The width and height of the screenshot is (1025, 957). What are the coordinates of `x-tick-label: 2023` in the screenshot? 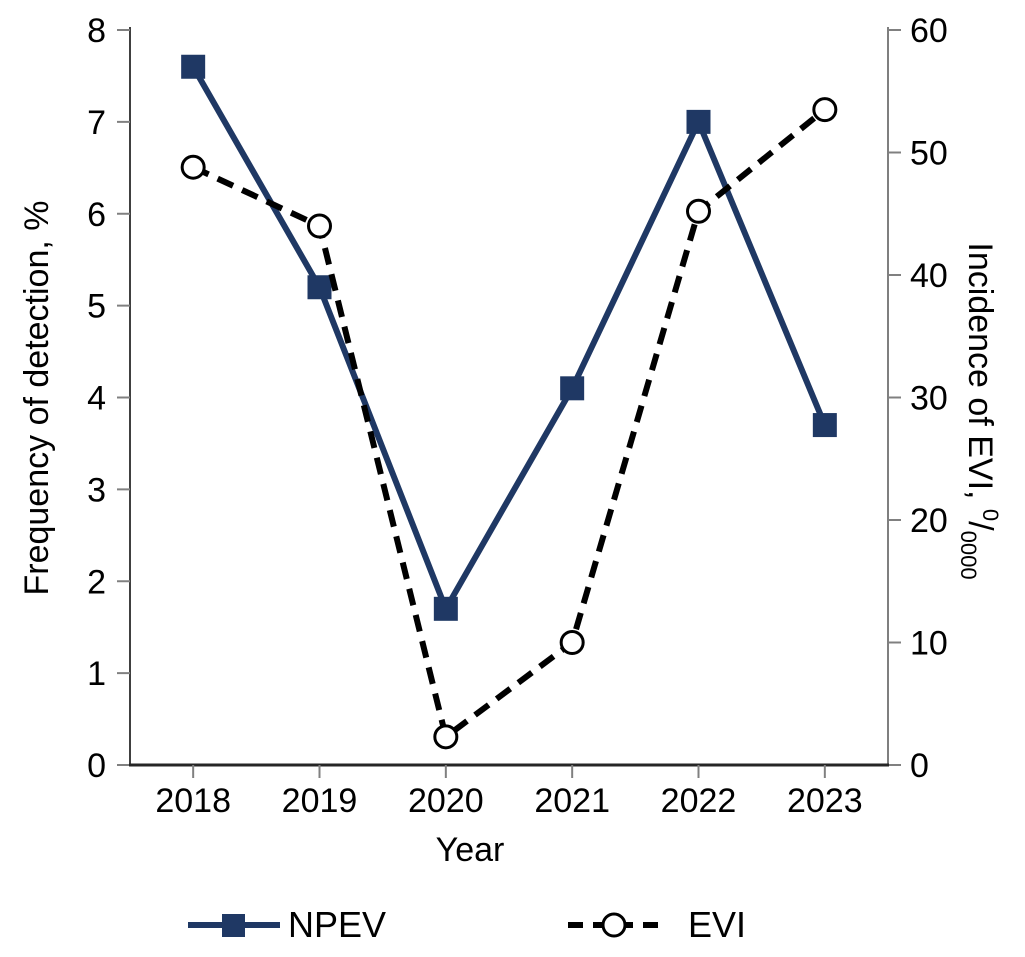 It's located at (825, 801).